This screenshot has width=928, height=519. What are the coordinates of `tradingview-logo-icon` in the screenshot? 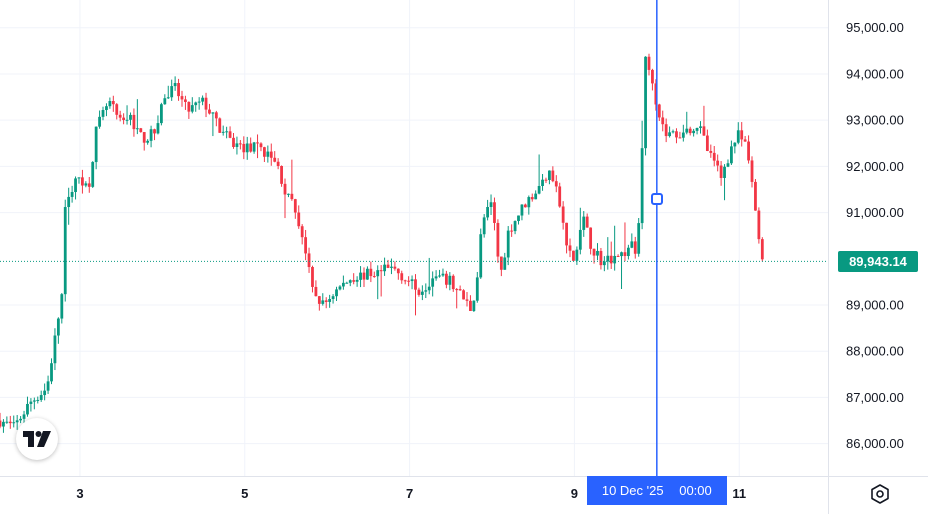 It's located at (37, 439).